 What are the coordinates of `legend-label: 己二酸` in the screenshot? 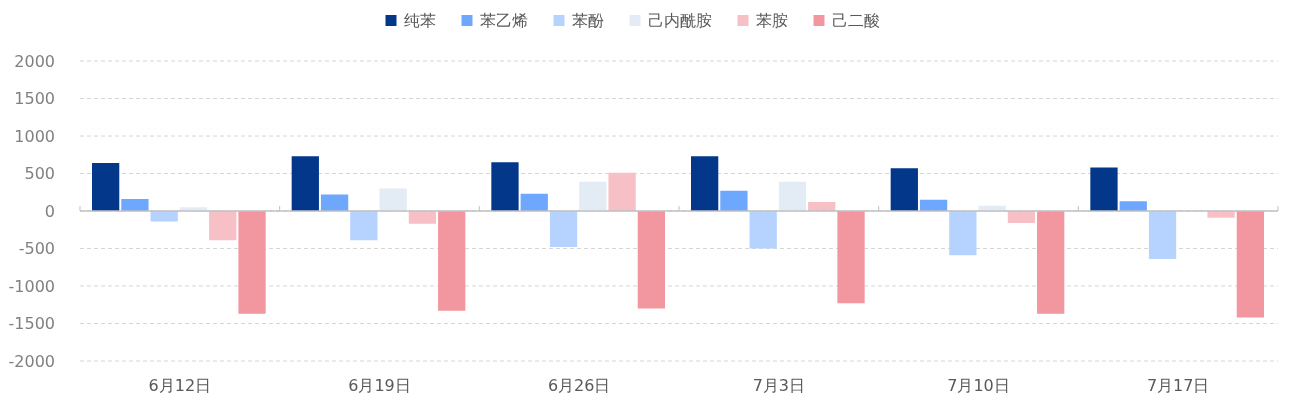 It's located at (855, 21).